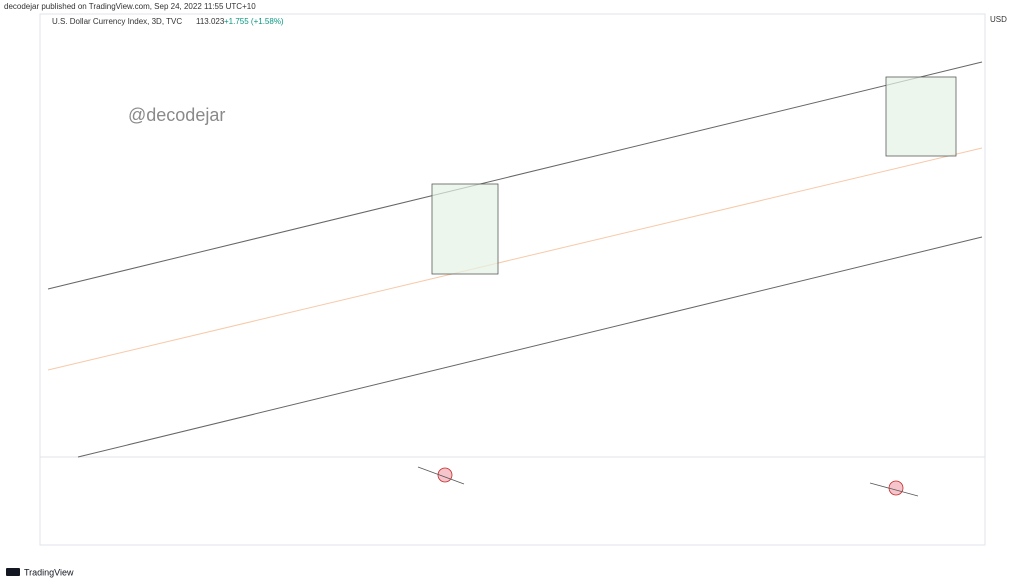 This screenshot has height=581, width=1024. What do you see at coordinates (176, 115) in the screenshot?
I see `watermark: @decodejar` at bounding box center [176, 115].